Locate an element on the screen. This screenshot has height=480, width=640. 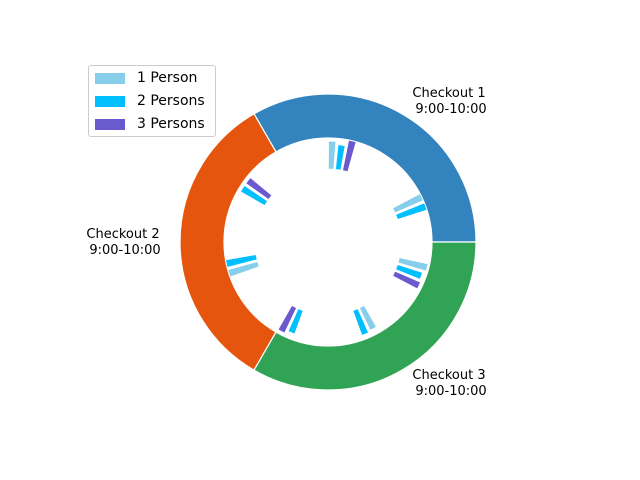
segment-label-name: Checkout 3 is located at coordinates (448, 375).